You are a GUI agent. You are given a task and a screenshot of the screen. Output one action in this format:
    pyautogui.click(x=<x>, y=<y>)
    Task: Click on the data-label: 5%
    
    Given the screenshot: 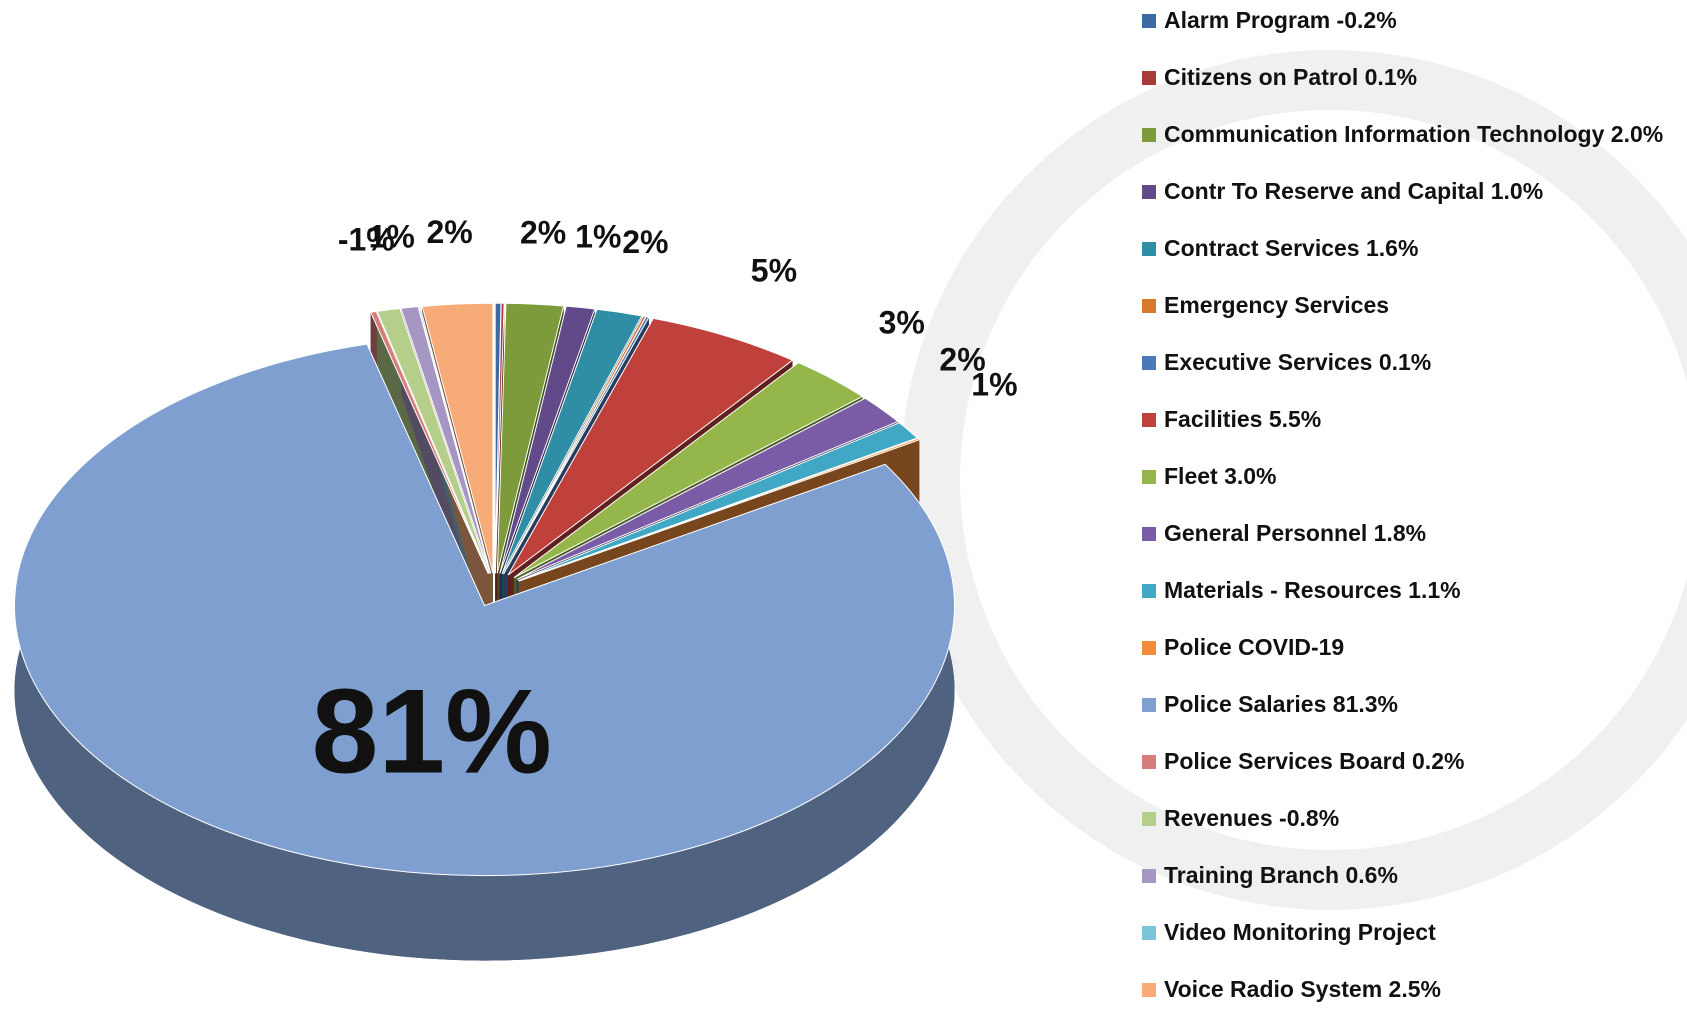 What is the action you would take?
    pyautogui.click(x=774, y=271)
    